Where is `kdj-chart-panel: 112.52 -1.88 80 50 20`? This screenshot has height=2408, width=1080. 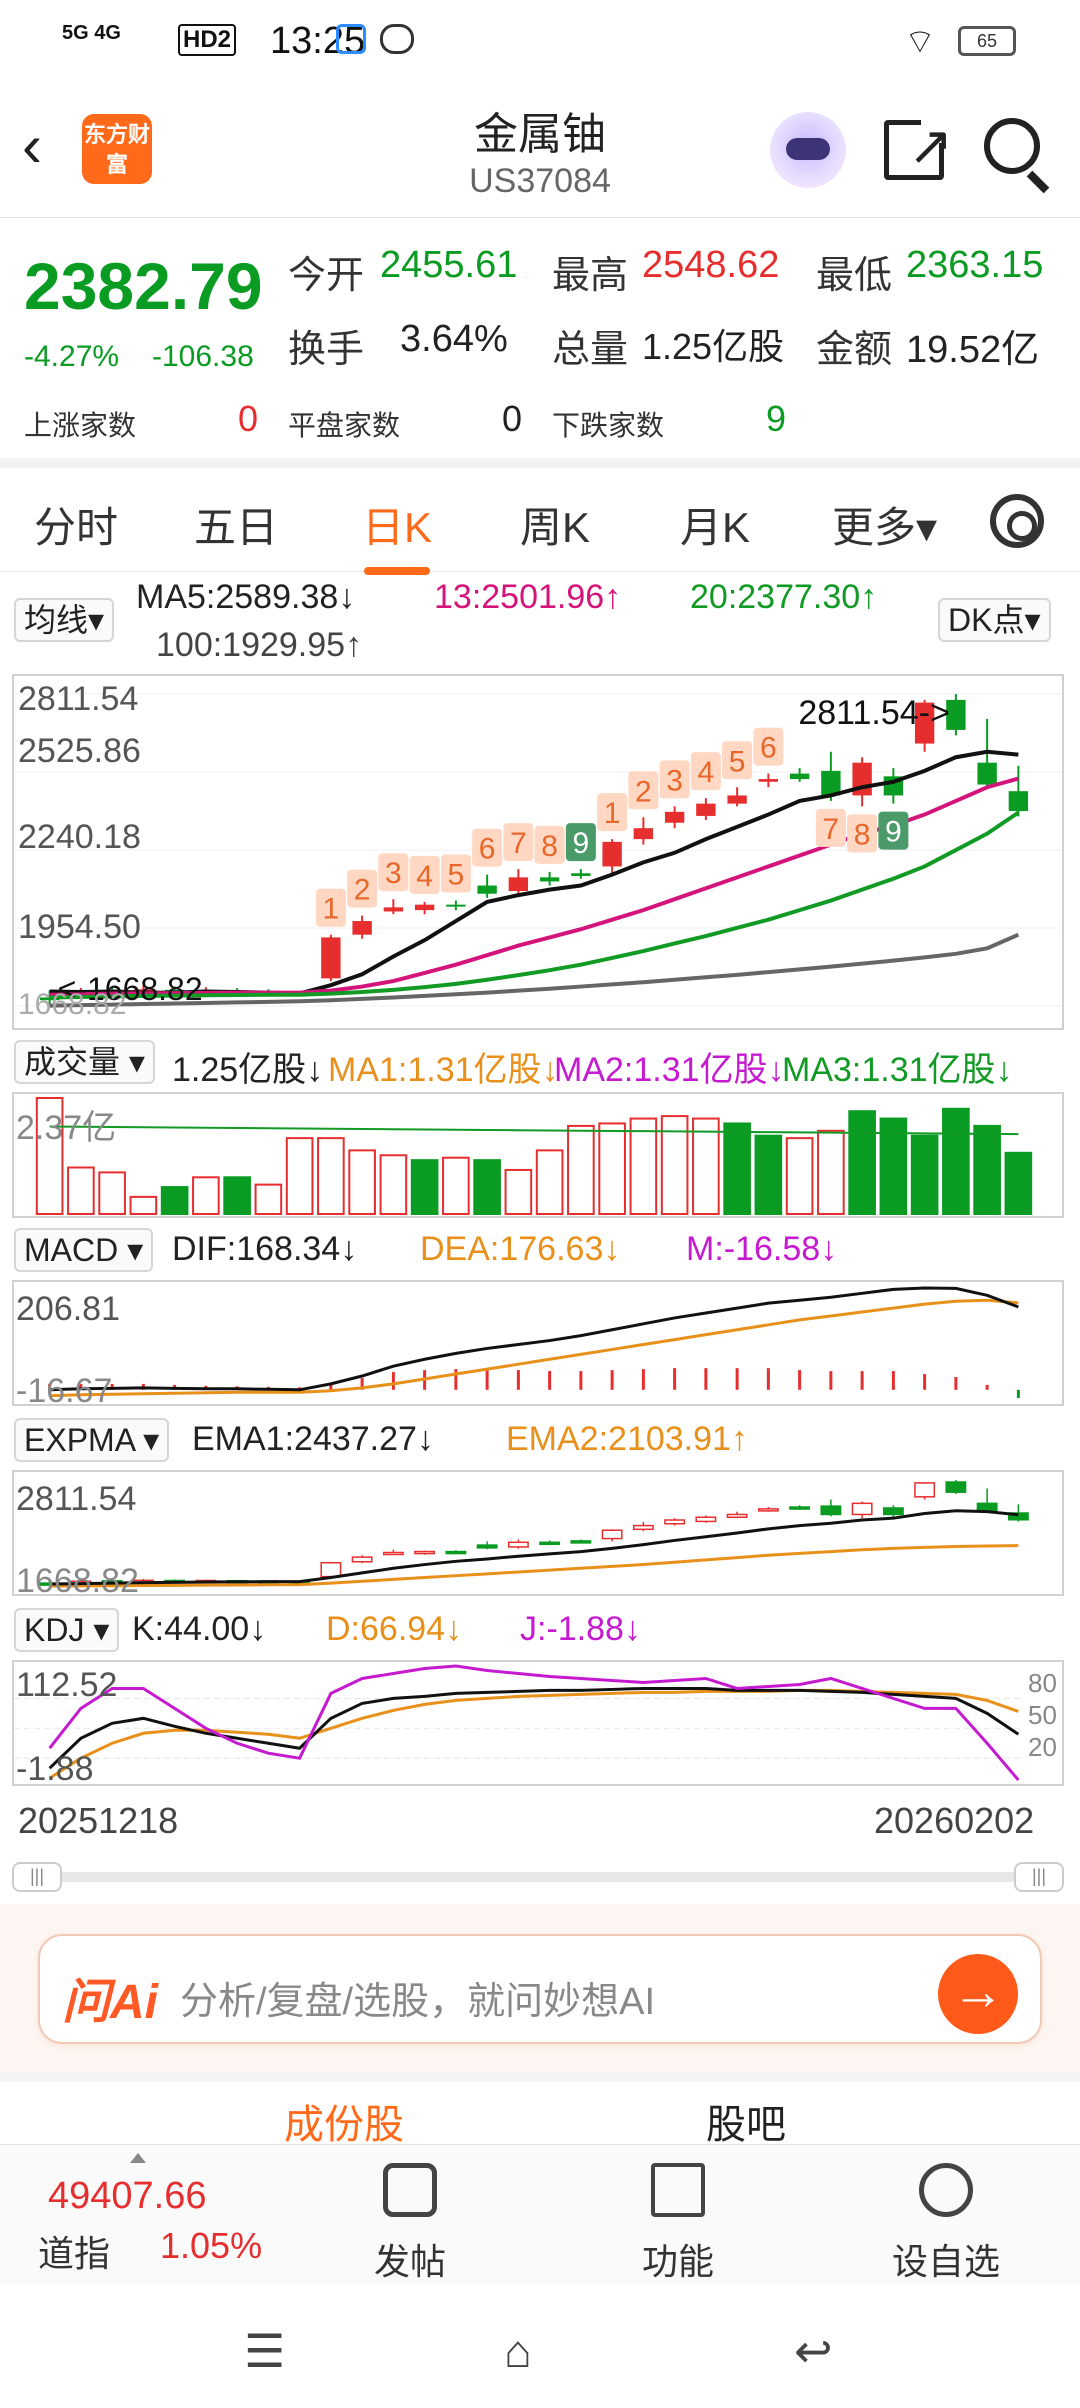 kdj-chart-panel: 112.52 -1.88 80 50 20 is located at coordinates (538, 1724).